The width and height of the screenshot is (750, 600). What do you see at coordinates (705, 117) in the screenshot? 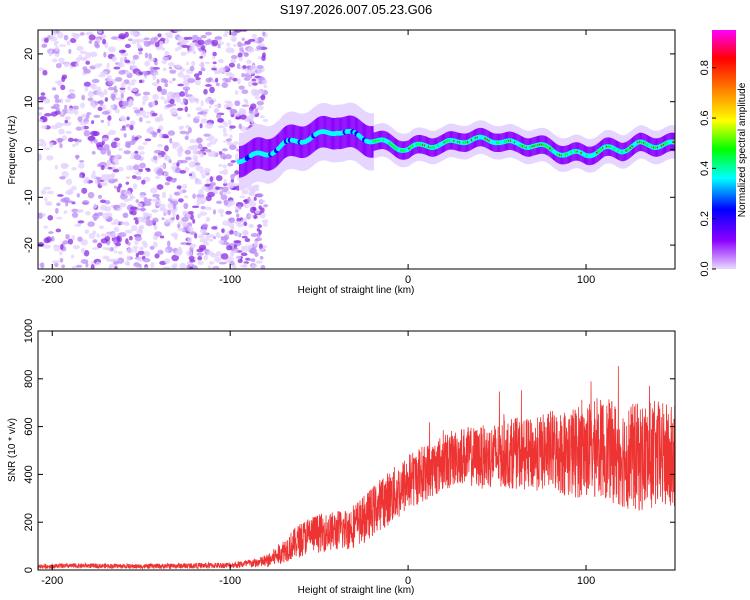
I see `colorbar-tick-label: 0.6` at bounding box center [705, 117].